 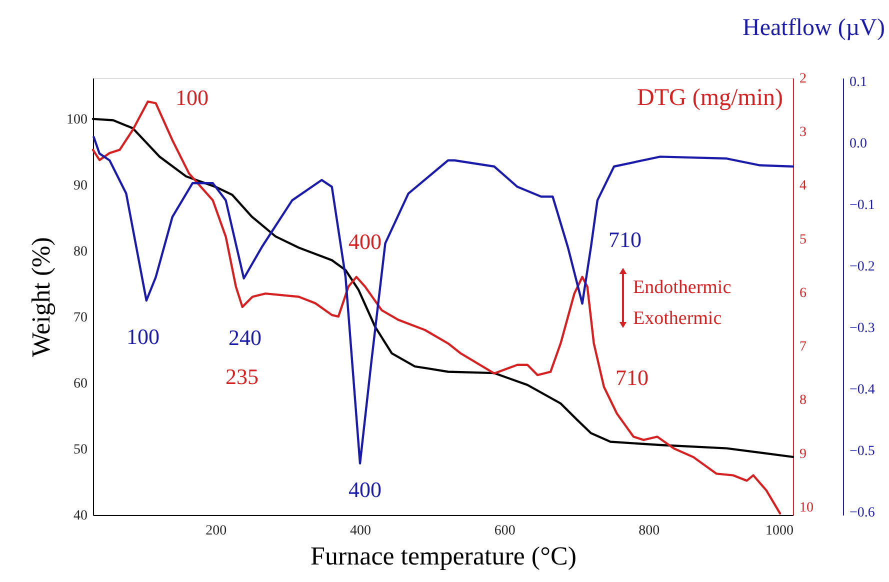 I want to click on annotation: 240, so click(x=245, y=337).